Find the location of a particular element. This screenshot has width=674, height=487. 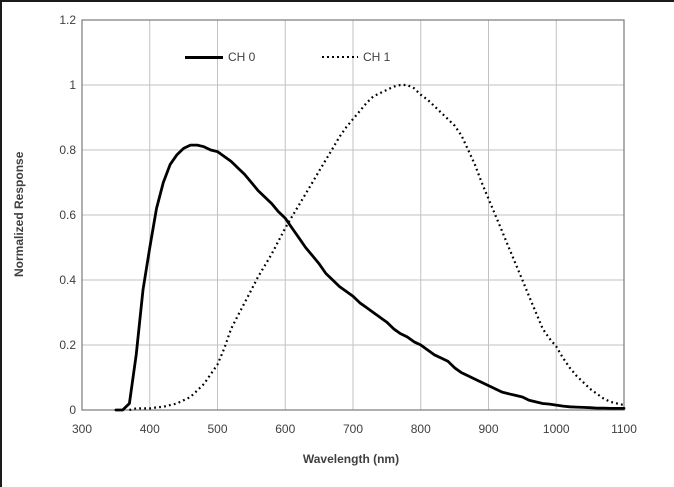

ch0-solid-line-swatch is located at coordinates (204, 57).